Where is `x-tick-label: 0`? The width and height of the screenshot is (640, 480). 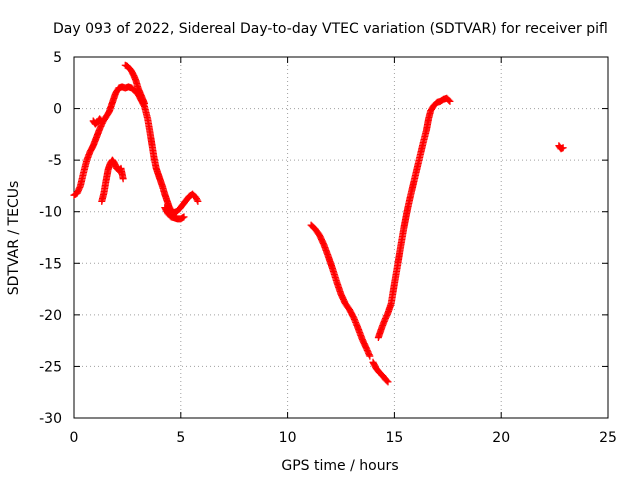
x-tick-label: 0 is located at coordinates (74, 438).